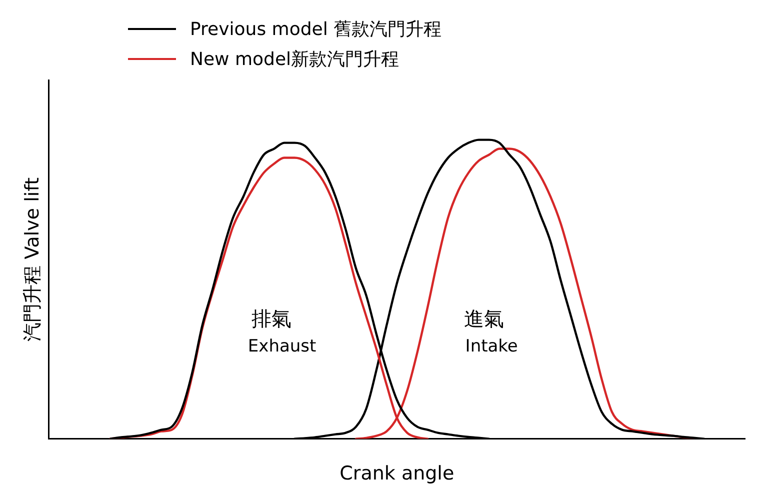  Describe the element at coordinates (295, 59) in the screenshot. I see `legend-label: New model新款汽門升程` at that location.